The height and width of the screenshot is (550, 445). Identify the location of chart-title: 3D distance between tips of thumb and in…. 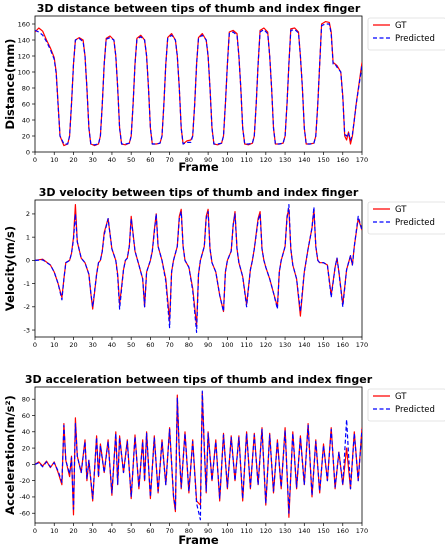
(199, 8).